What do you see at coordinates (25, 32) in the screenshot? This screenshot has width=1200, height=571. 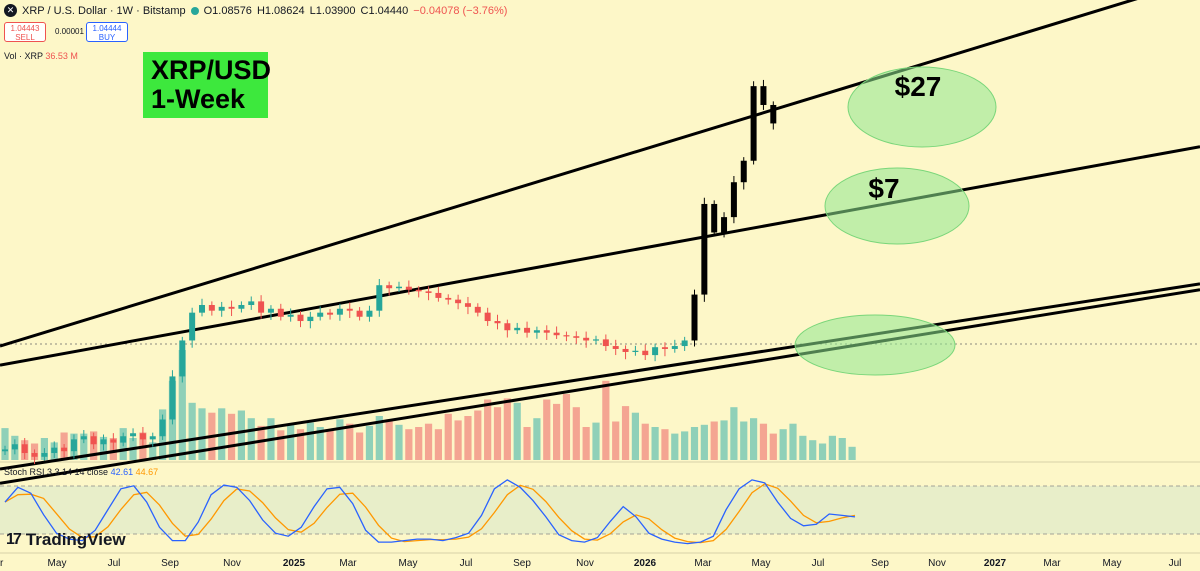 I see `sell-button: 1.04443 SELL` at bounding box center [25, 32].